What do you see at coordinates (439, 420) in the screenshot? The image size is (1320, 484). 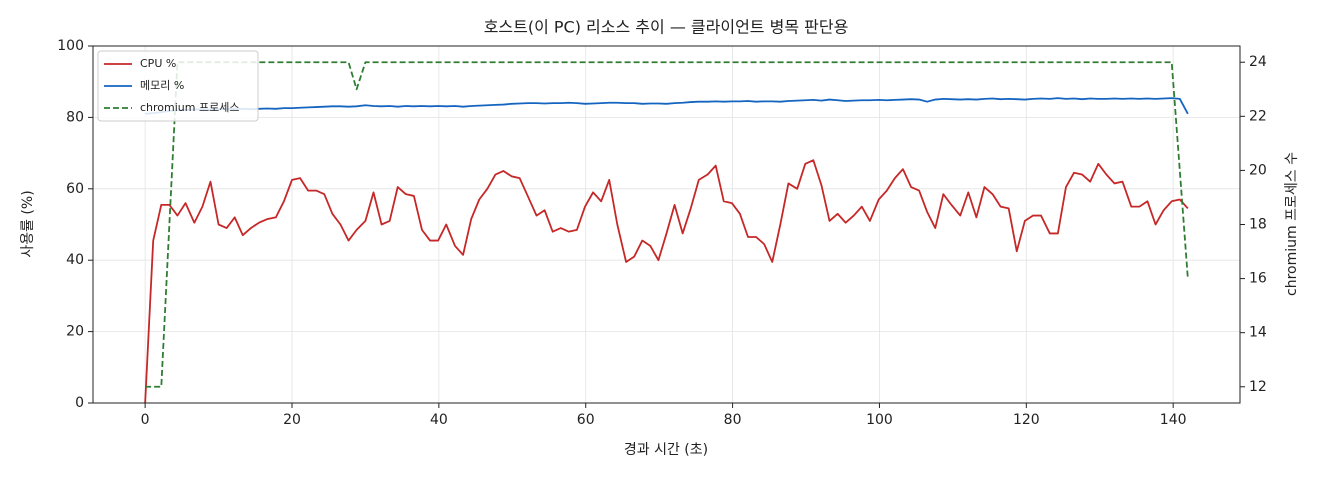 I see `x-tick-label: 40` at bounding box center [439, 420].